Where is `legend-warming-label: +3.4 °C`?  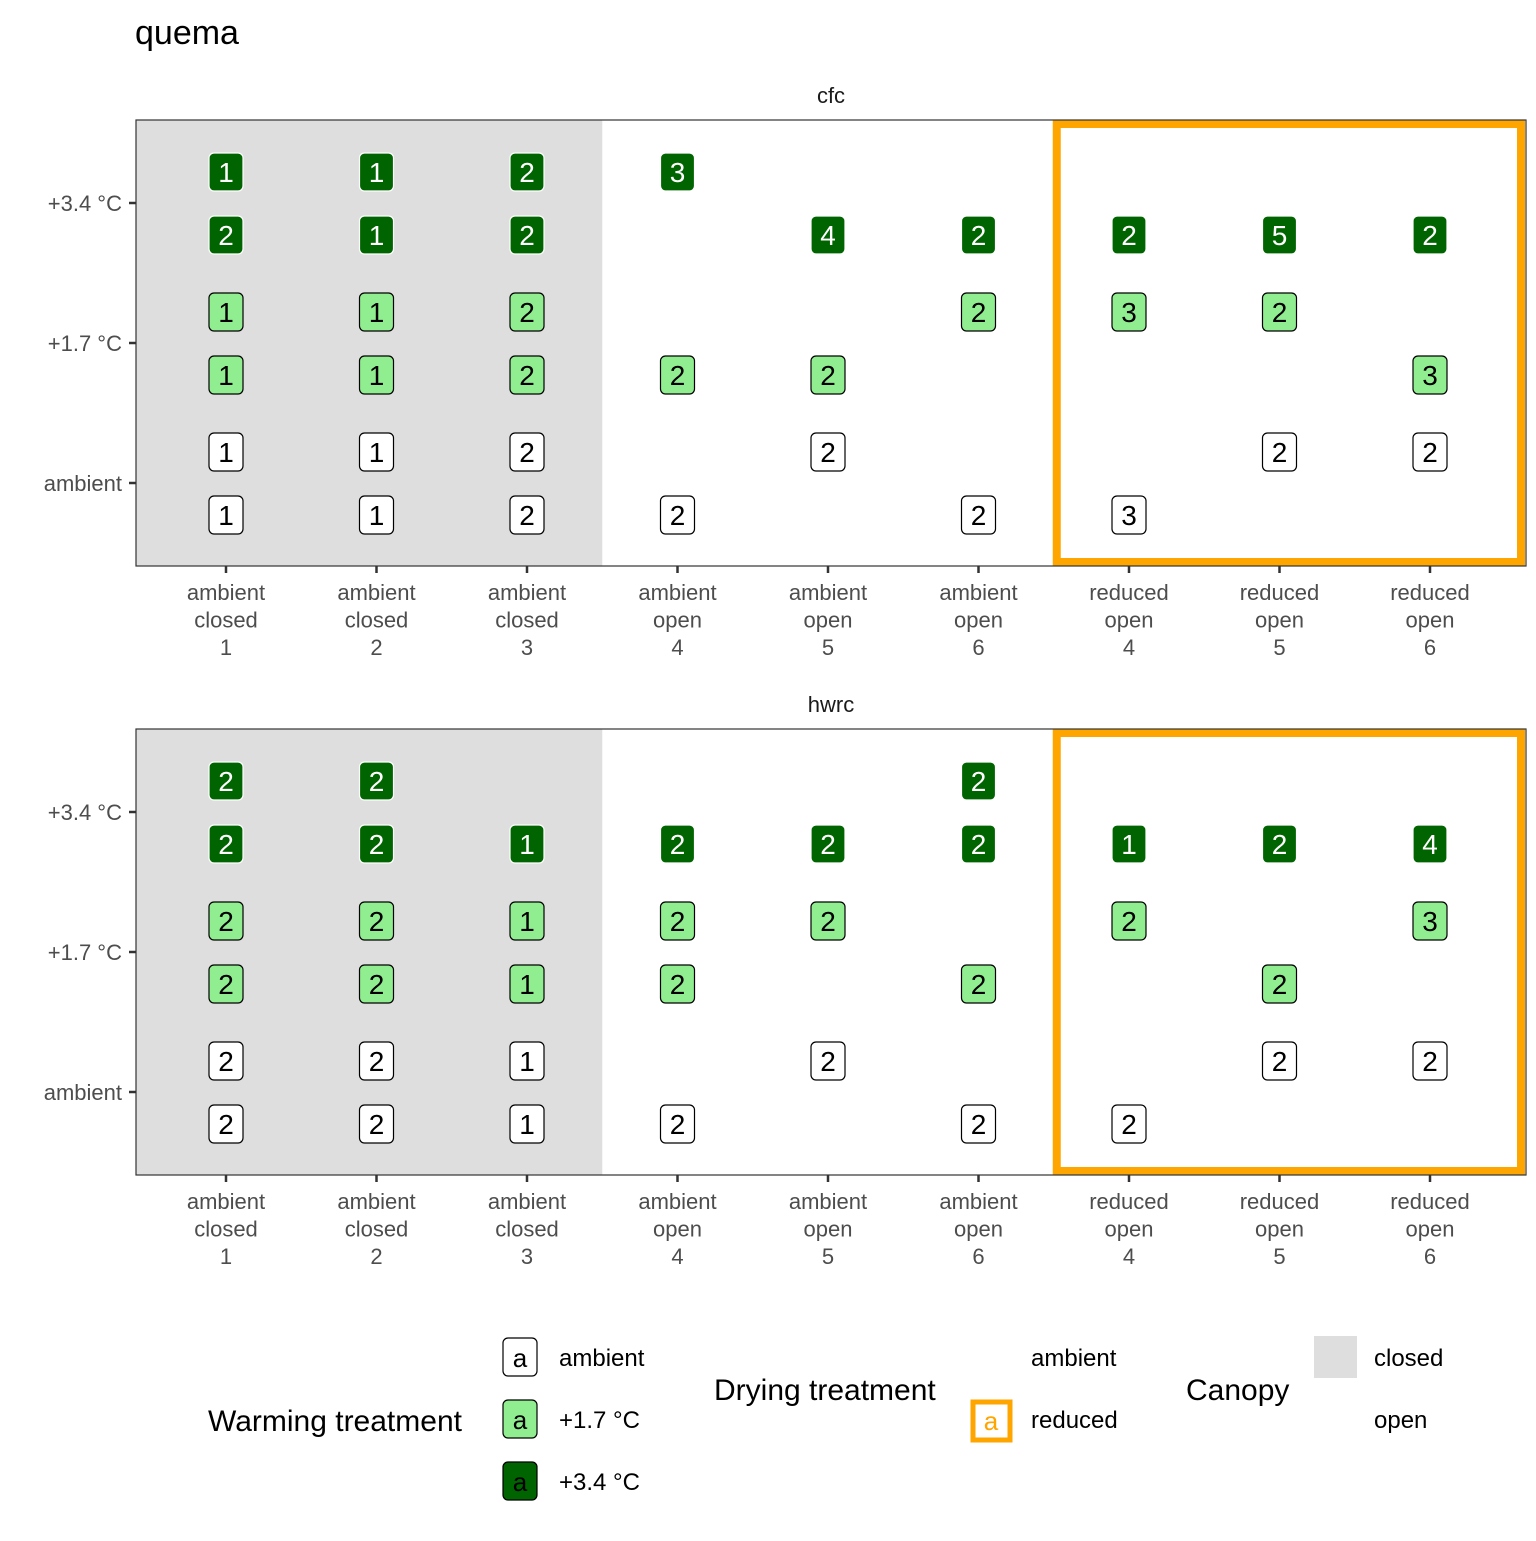
legend-warming-label: +3.4 °C is located at coordinates (599, 1482).